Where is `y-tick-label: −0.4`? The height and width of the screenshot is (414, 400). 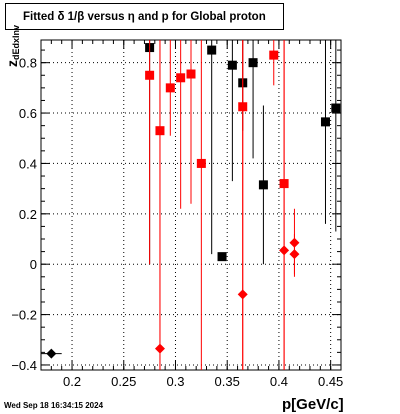
y-tick-label: −0.4 is located at coordinates (24, 365).